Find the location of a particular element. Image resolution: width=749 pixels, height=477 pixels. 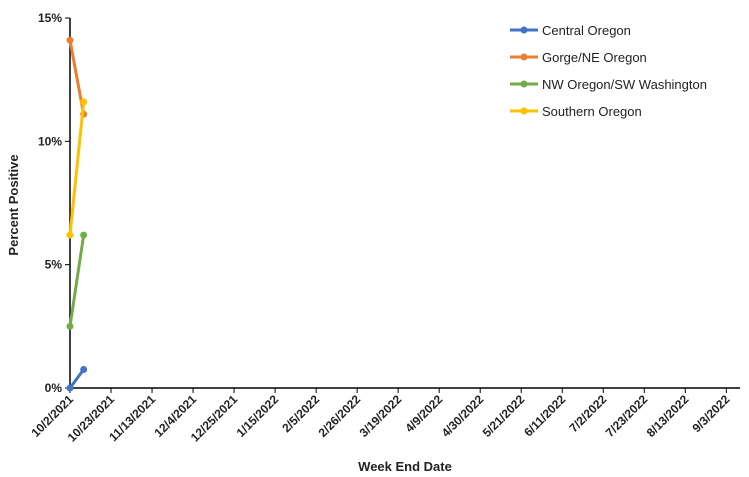

series-layer is located at coordinates (77, 214).